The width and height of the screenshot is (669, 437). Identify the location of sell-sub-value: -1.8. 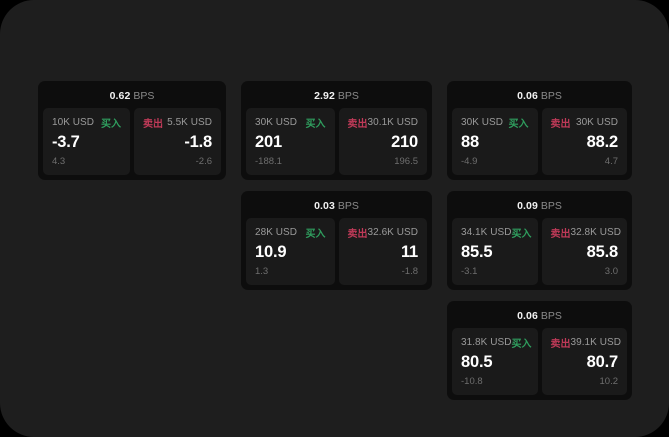
(409, 271).